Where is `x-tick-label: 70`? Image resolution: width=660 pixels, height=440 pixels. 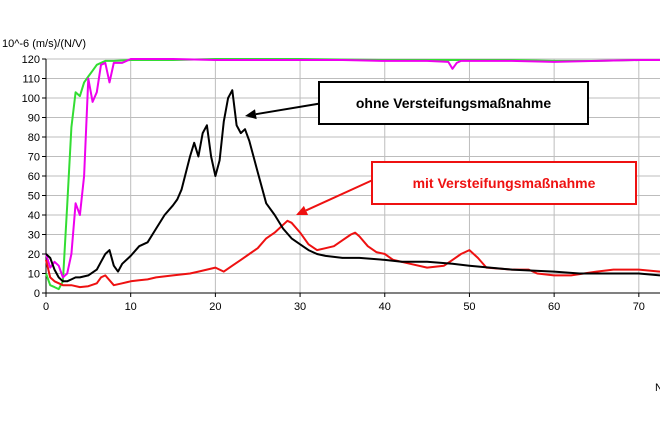 x-tick-label: 70 is located at coordinates (639, 307).